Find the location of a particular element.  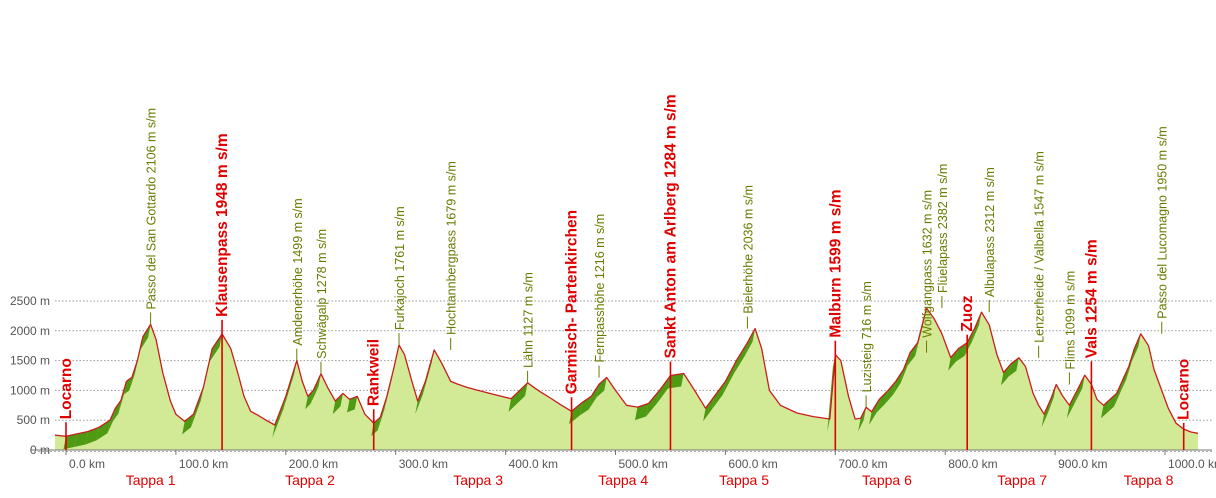

y-tick-label: 2500 m is located at coordinates (30, 301).